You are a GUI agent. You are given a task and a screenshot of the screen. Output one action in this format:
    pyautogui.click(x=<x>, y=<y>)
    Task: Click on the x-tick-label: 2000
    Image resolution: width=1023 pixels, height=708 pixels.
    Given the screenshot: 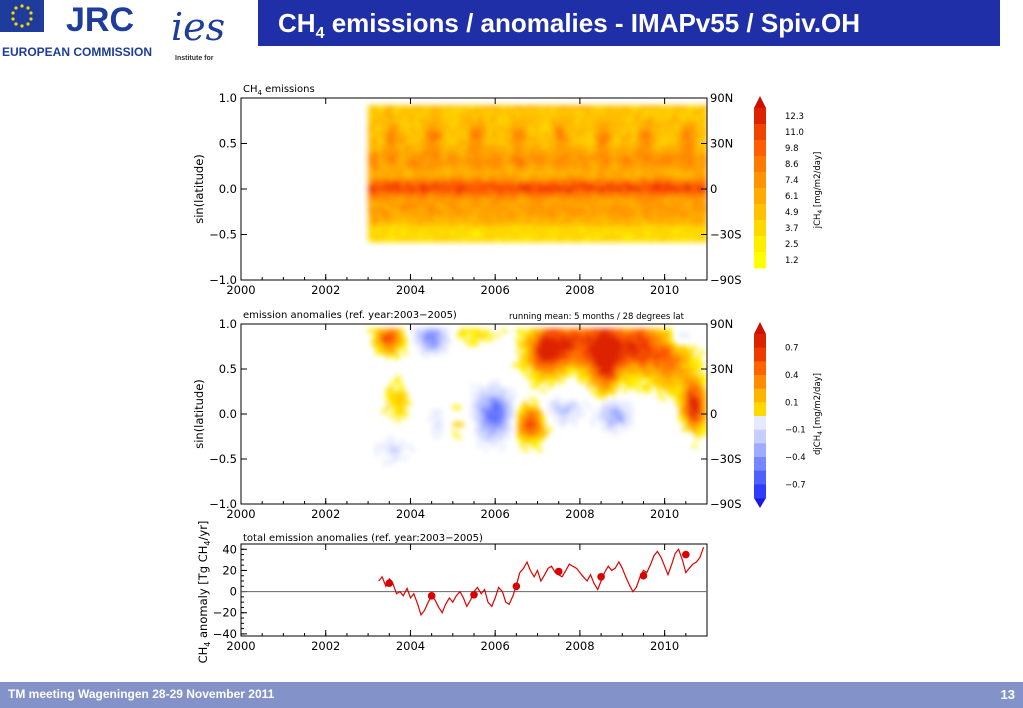 What is the action you would take?
    pyautogui.click(x=240, y=514)
    